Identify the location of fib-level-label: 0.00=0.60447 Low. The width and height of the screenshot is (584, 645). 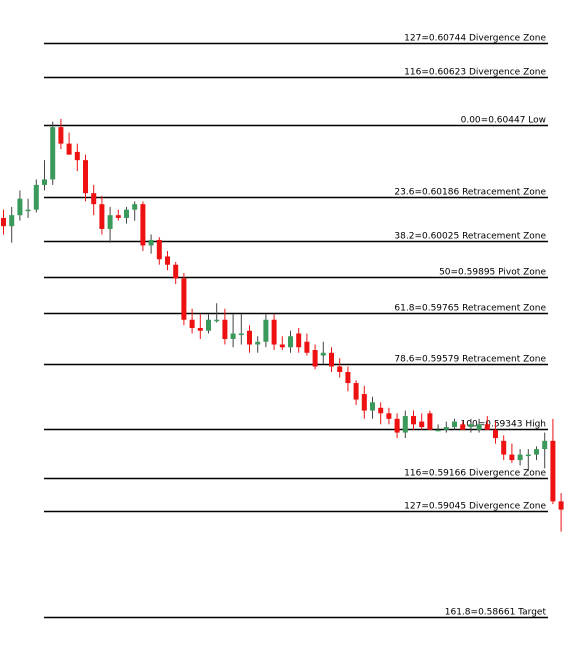
(503, 121).